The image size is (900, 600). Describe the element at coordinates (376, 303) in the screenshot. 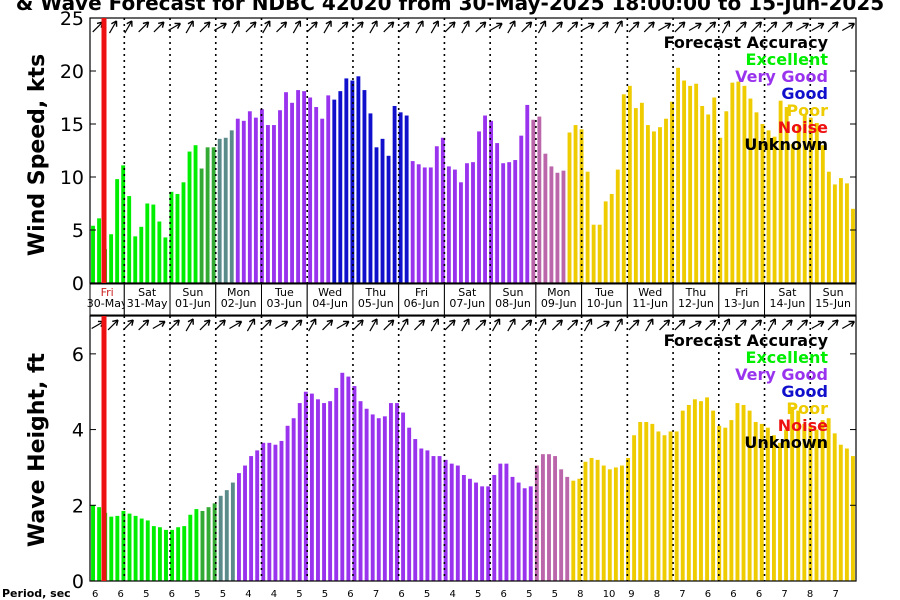

I see `day-date-label: 05-Jun` at that location.